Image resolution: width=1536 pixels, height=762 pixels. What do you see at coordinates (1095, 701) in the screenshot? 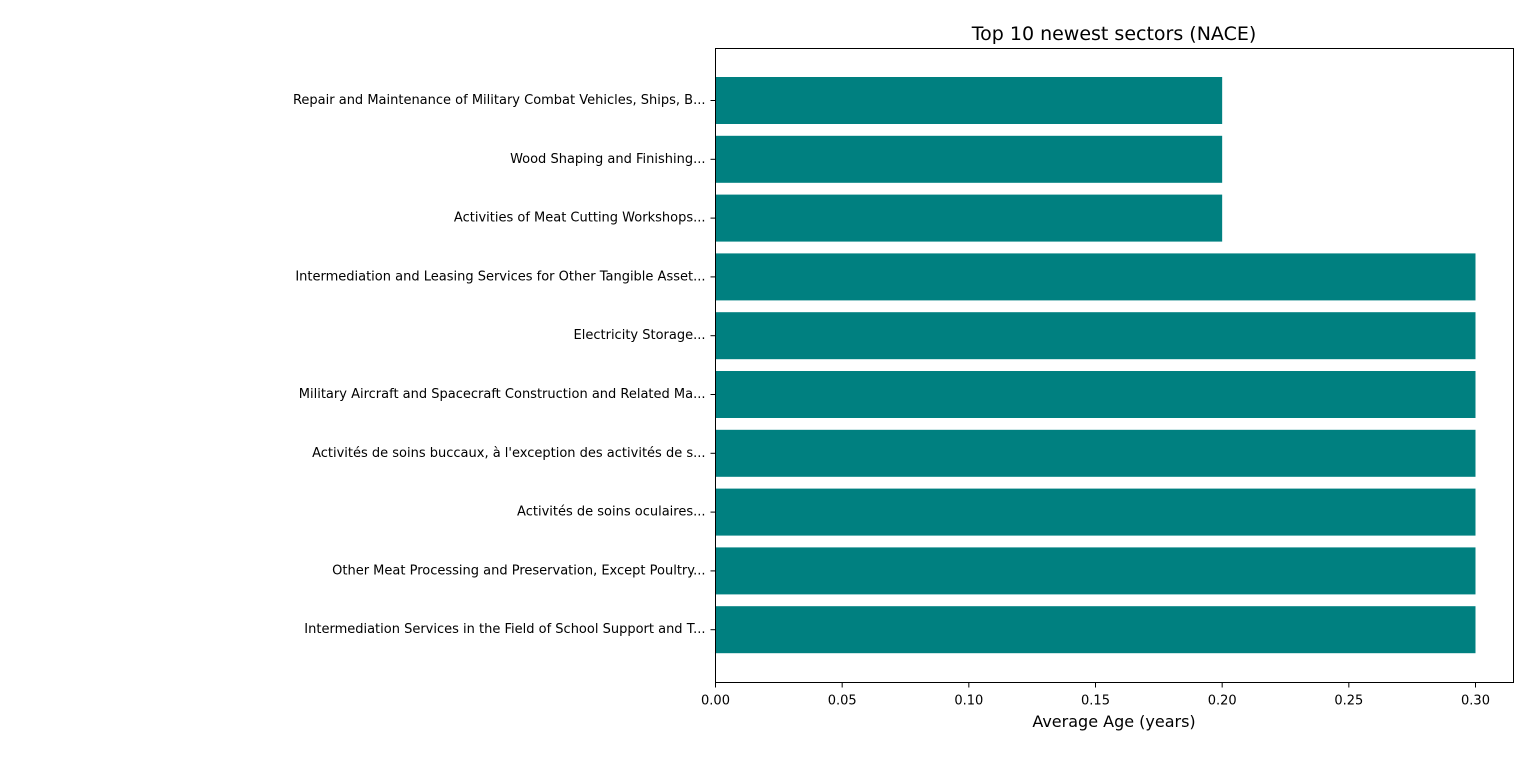
I see `x-tick-label: 0.15` at bounding box center [1095, 701].